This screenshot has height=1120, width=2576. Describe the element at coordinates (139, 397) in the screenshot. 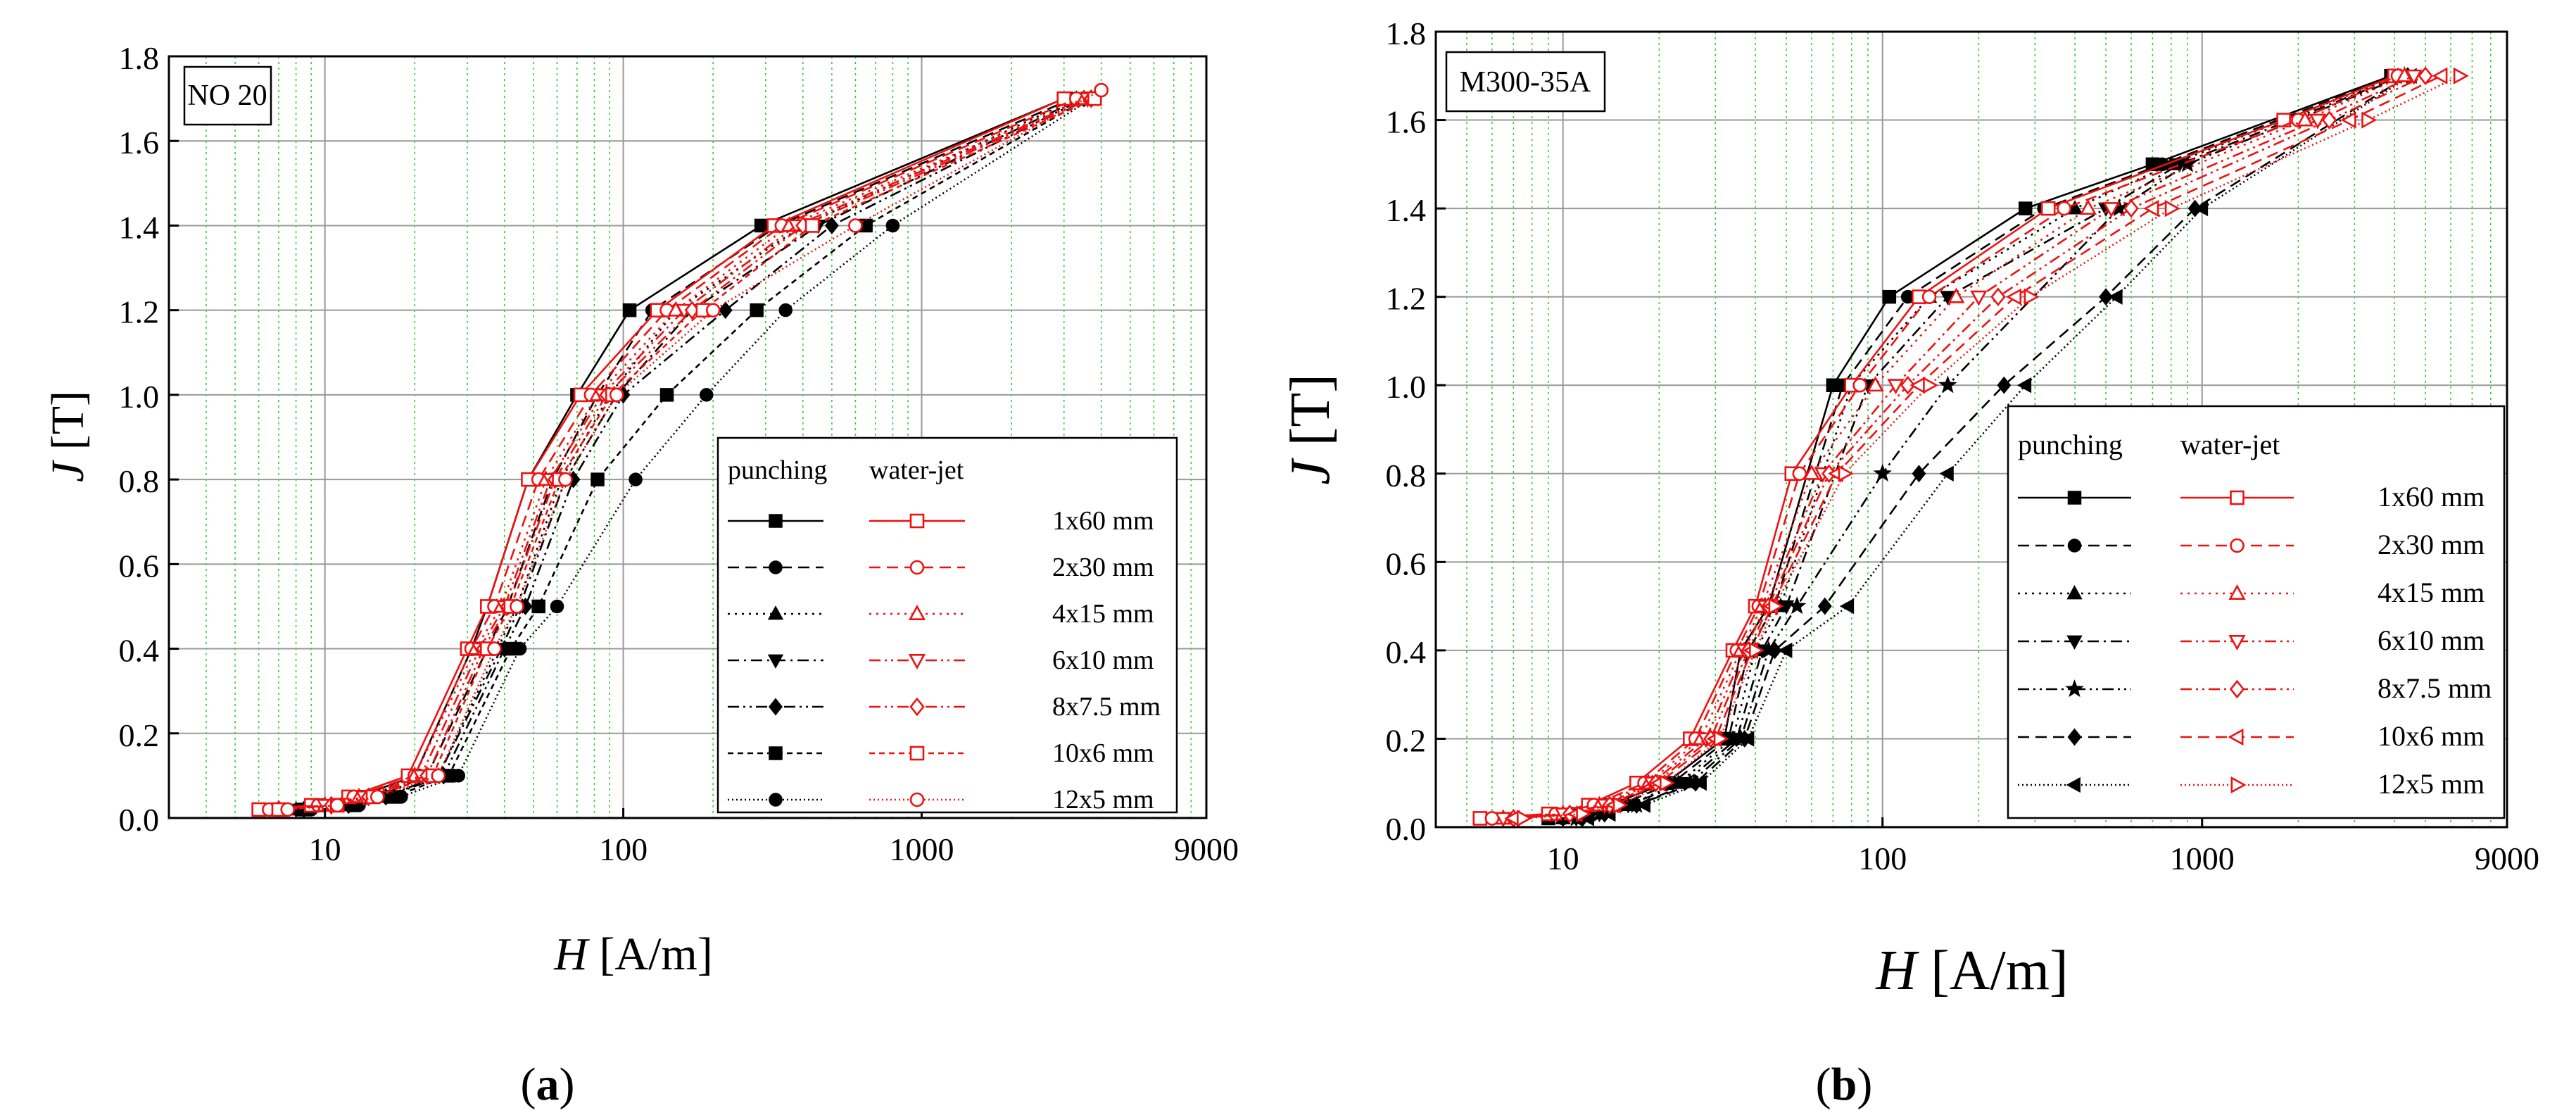

I see `y-tick-label: 1.0` at that location.